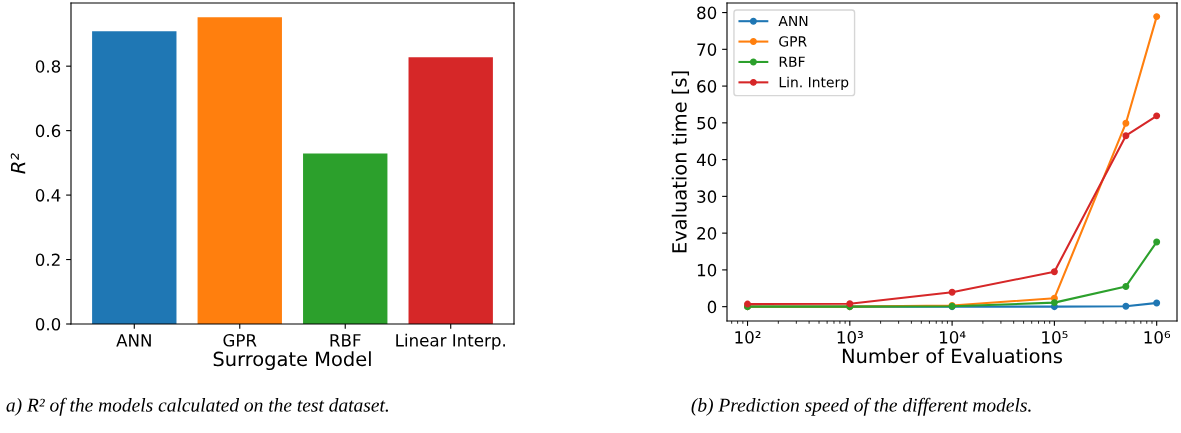 The width and height of the screenshot is (1181, 433). What do you see at coordinates (793, 21) in the screenshot?
I see `legend-label: ANN` at bounding box center [793, 21].